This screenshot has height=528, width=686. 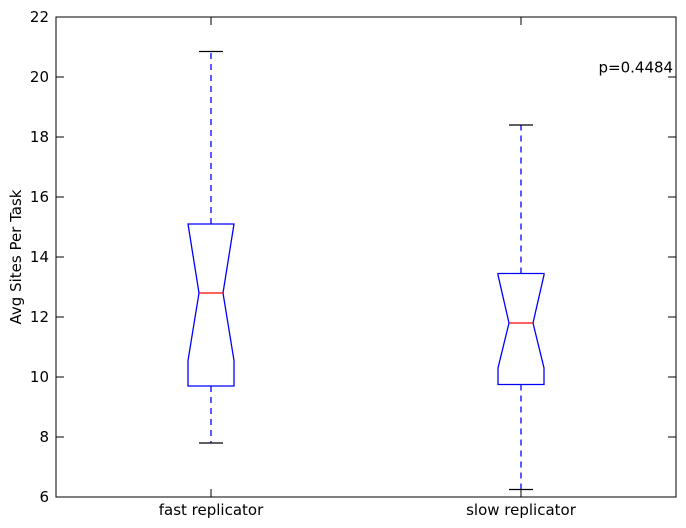 I want to click on y-tick-label: 20, so click(x=39, y=77).